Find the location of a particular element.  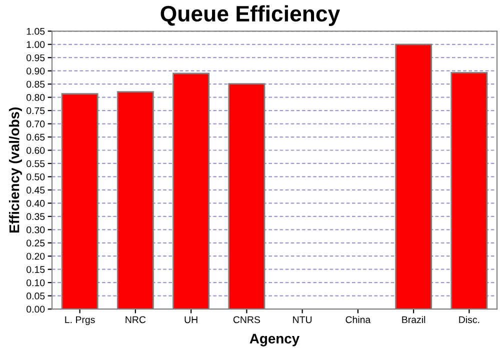

x-tick-label: Disc. is located at coordinates (469, 320).